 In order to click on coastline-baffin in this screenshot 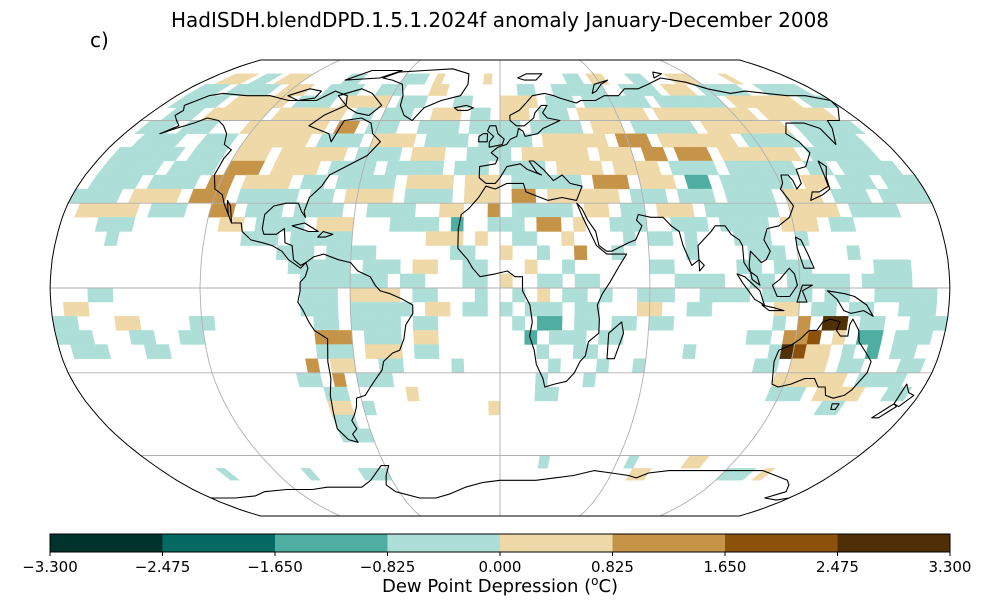, I will do `click(360, 102)`.